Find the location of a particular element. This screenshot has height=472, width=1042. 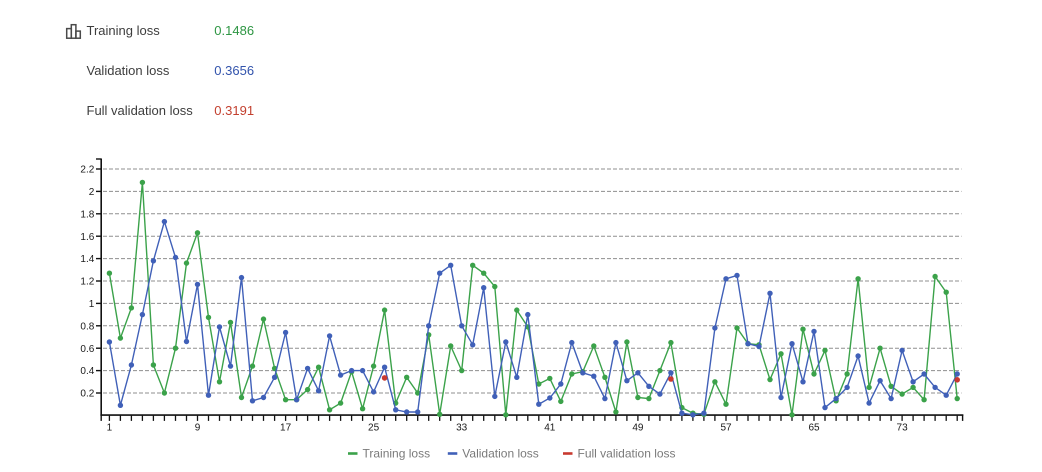

svg-text: 73 is located at coordinates (903, 427).